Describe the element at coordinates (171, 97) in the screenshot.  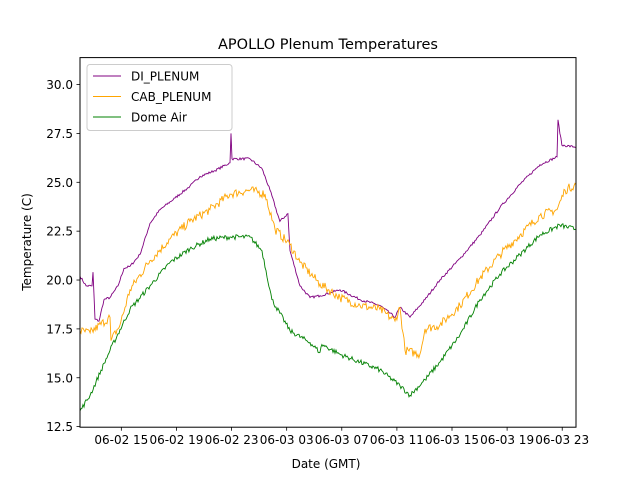
I see `legend-label: CAB_PLENUM` at that location.